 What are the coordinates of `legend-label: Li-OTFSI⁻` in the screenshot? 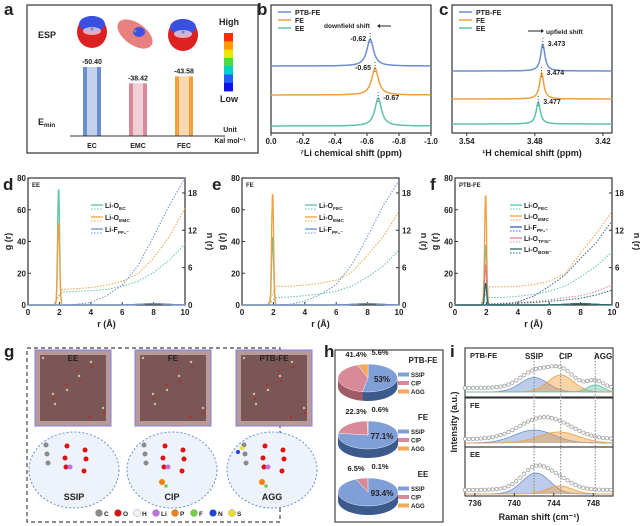 It's located at (538, 240).